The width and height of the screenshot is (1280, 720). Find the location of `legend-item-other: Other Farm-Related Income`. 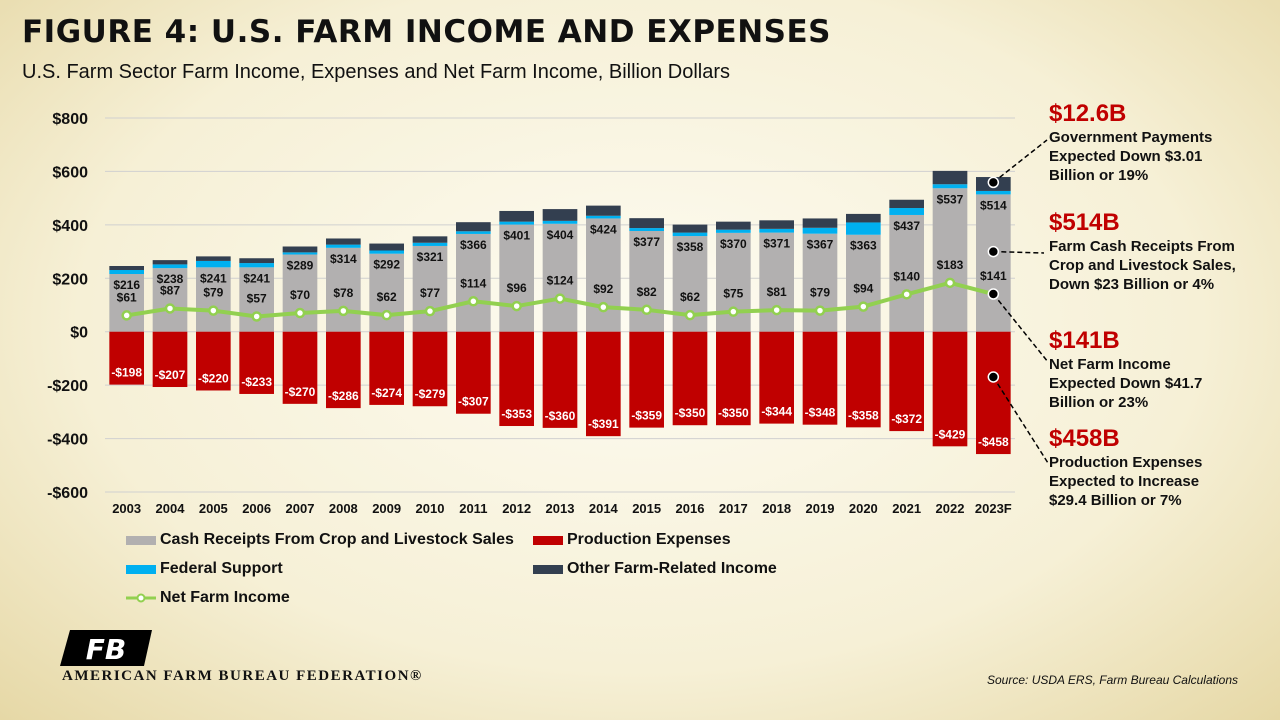

legend-item-other: Other Farm-Related Income is located at coordinates (655, 569).